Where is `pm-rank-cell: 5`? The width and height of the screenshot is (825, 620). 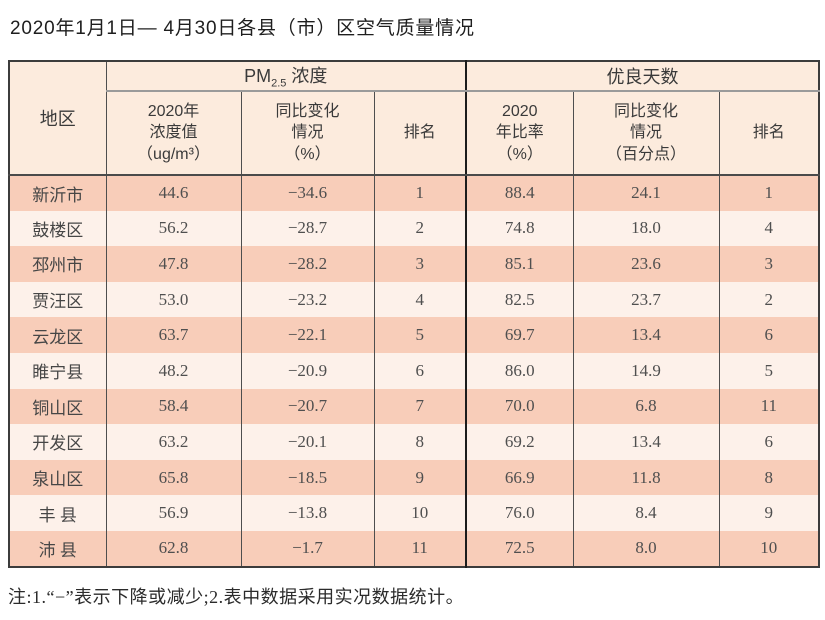
pm-rank-cell: 5 is located at coordinates (420, 335).